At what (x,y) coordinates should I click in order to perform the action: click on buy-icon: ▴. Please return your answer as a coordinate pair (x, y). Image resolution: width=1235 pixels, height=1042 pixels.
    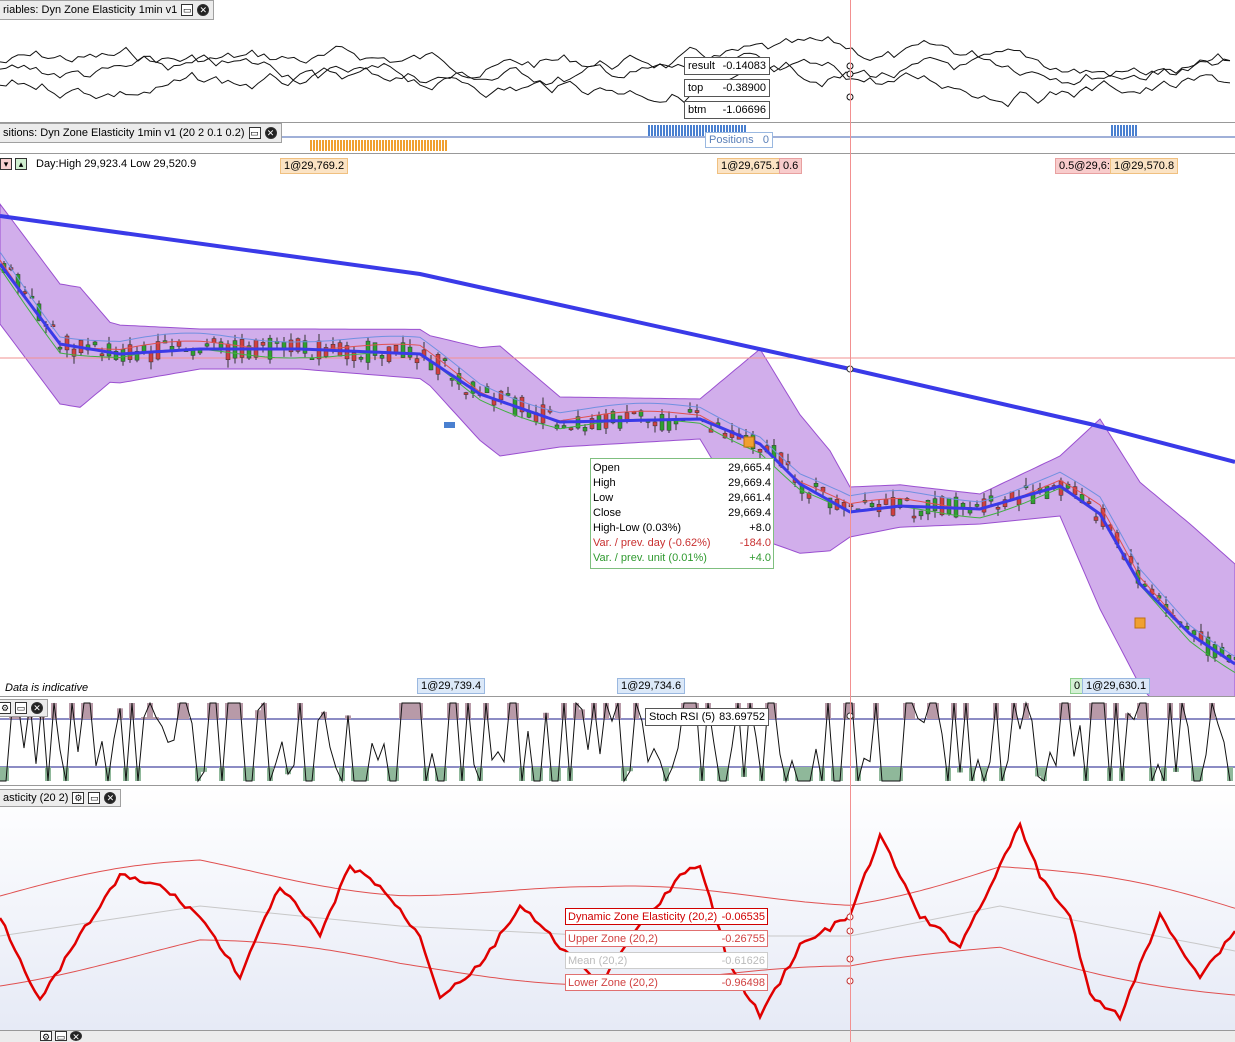
    Looking at the image, I should click on (21, 164).